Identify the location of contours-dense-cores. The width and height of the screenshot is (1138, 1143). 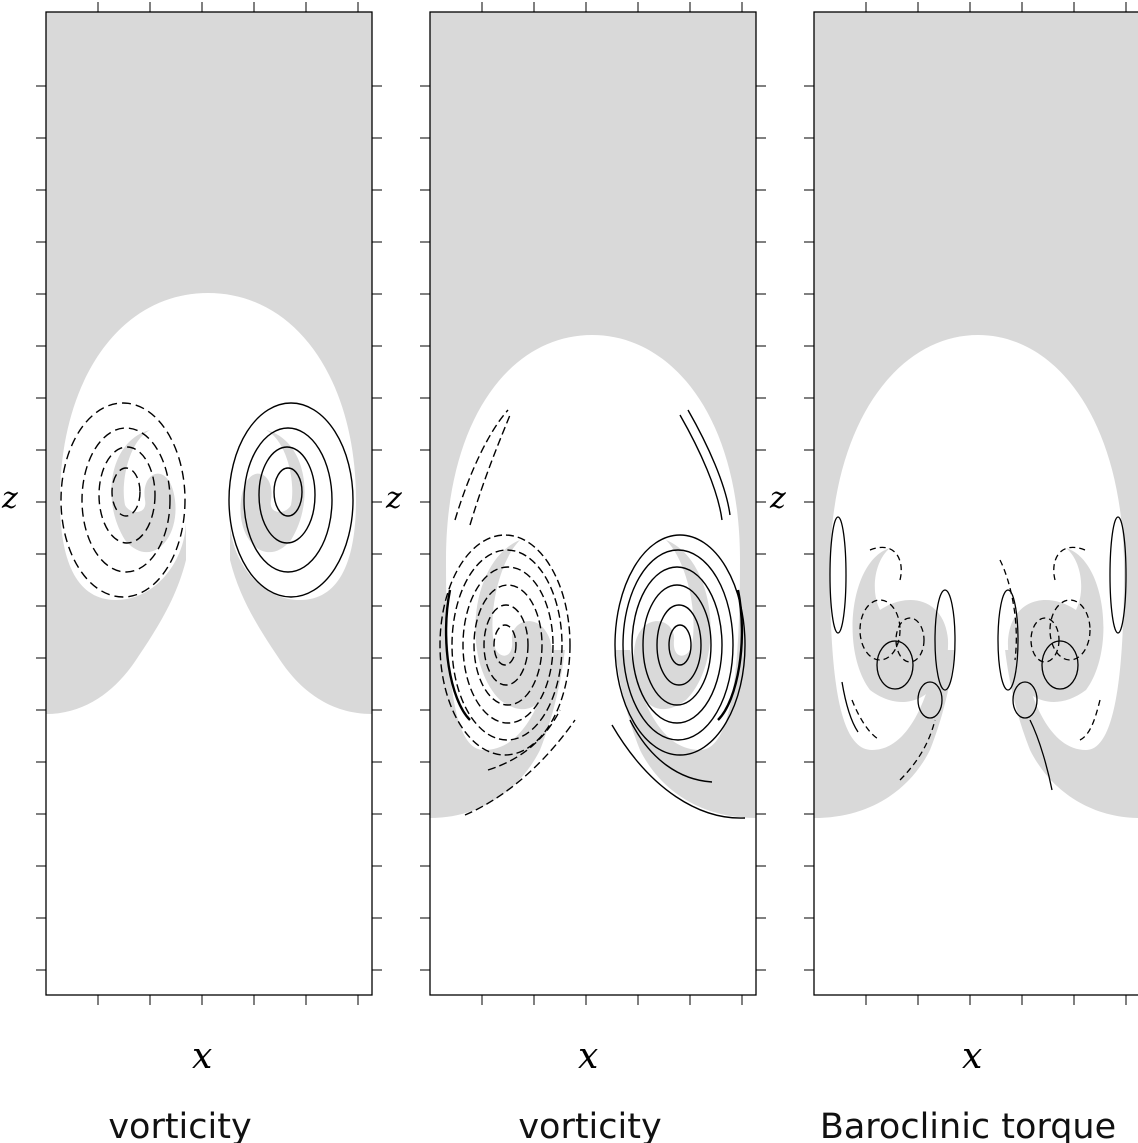
(594, 655).